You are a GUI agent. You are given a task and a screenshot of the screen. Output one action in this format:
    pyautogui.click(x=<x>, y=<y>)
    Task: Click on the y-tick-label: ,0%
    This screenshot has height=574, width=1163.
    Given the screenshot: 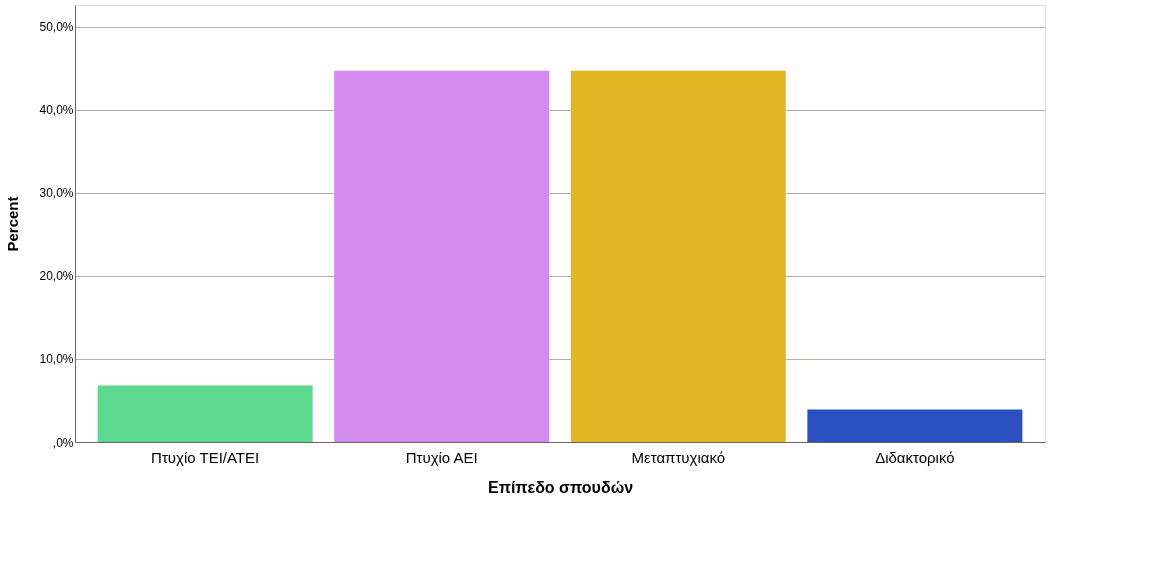 What is the action you would take?
    pyautogui.click(x=63, y=442)
    